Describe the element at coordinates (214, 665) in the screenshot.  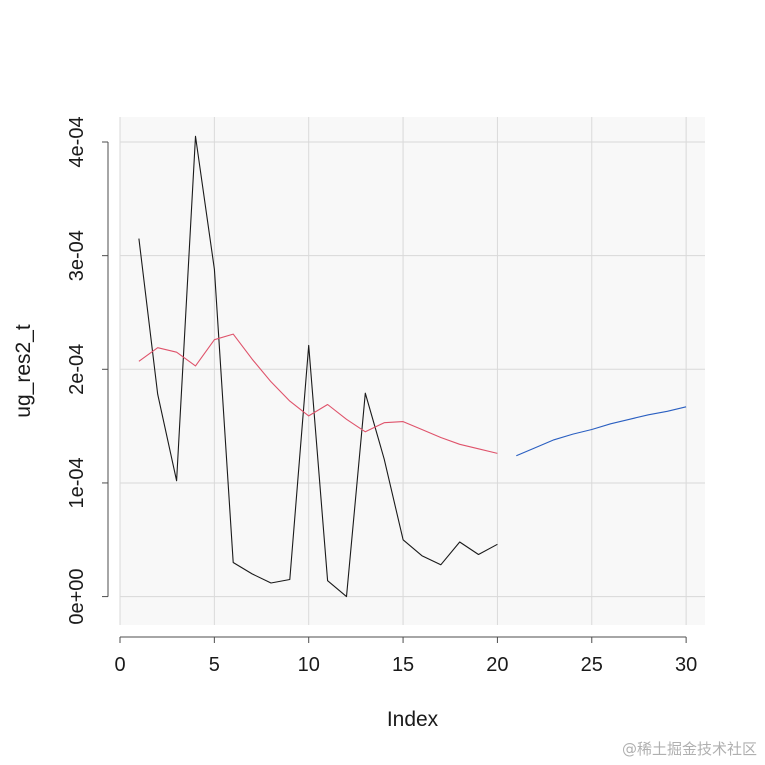
I see `x-tick-label: 5` at that location.